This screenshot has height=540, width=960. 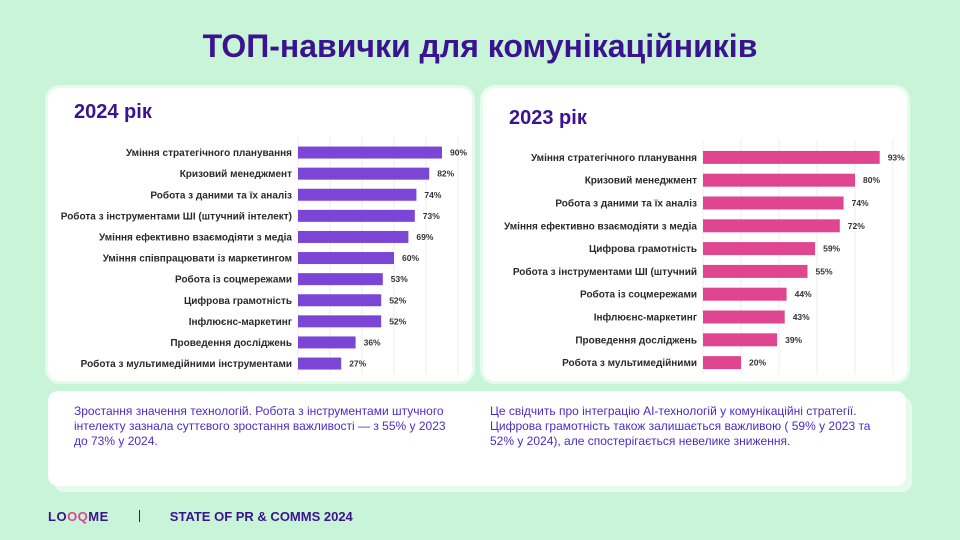 What do you see at coordinates (856, 226) in the screenshot?
I see `value-label: 72%` at bounding box center [856, 226].